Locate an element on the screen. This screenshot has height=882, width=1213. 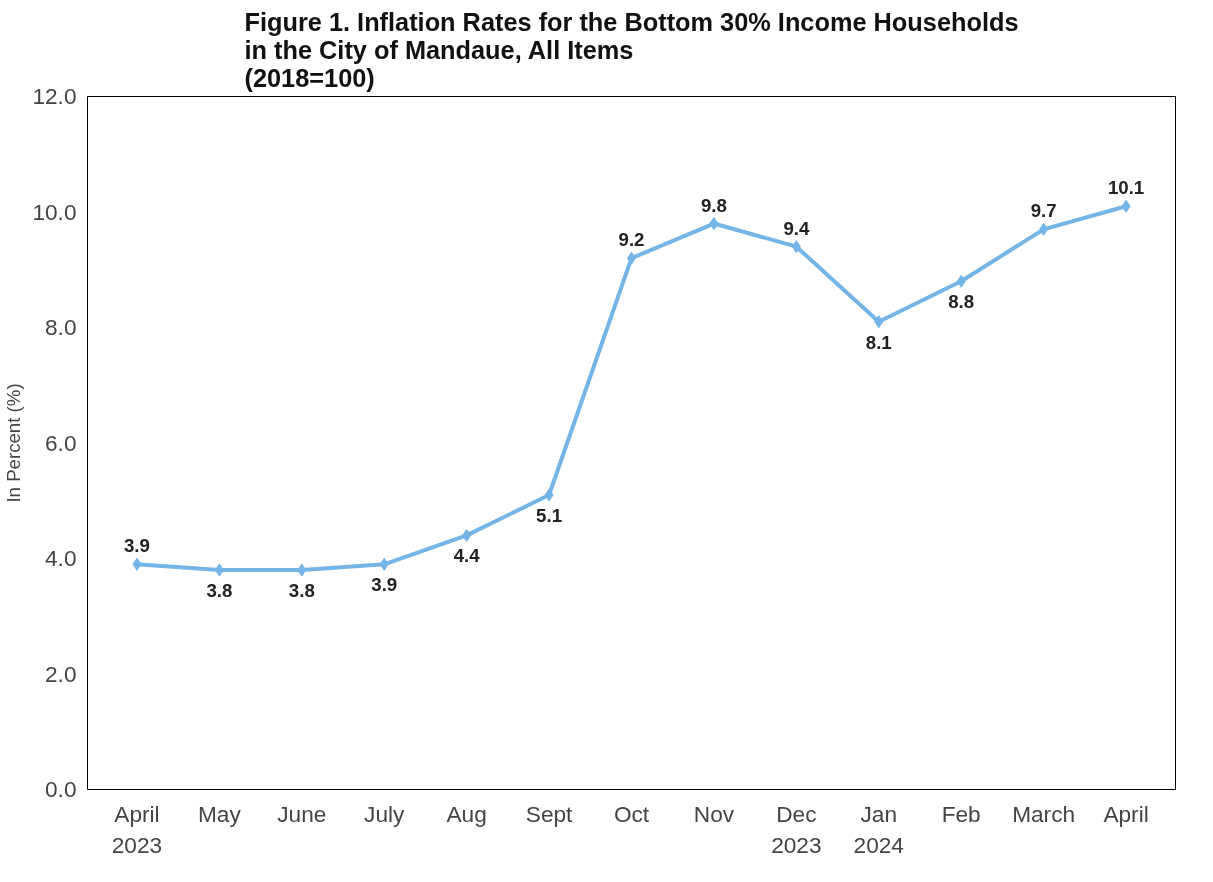
x-tick-label: March is located at coordinates (1044, 813).